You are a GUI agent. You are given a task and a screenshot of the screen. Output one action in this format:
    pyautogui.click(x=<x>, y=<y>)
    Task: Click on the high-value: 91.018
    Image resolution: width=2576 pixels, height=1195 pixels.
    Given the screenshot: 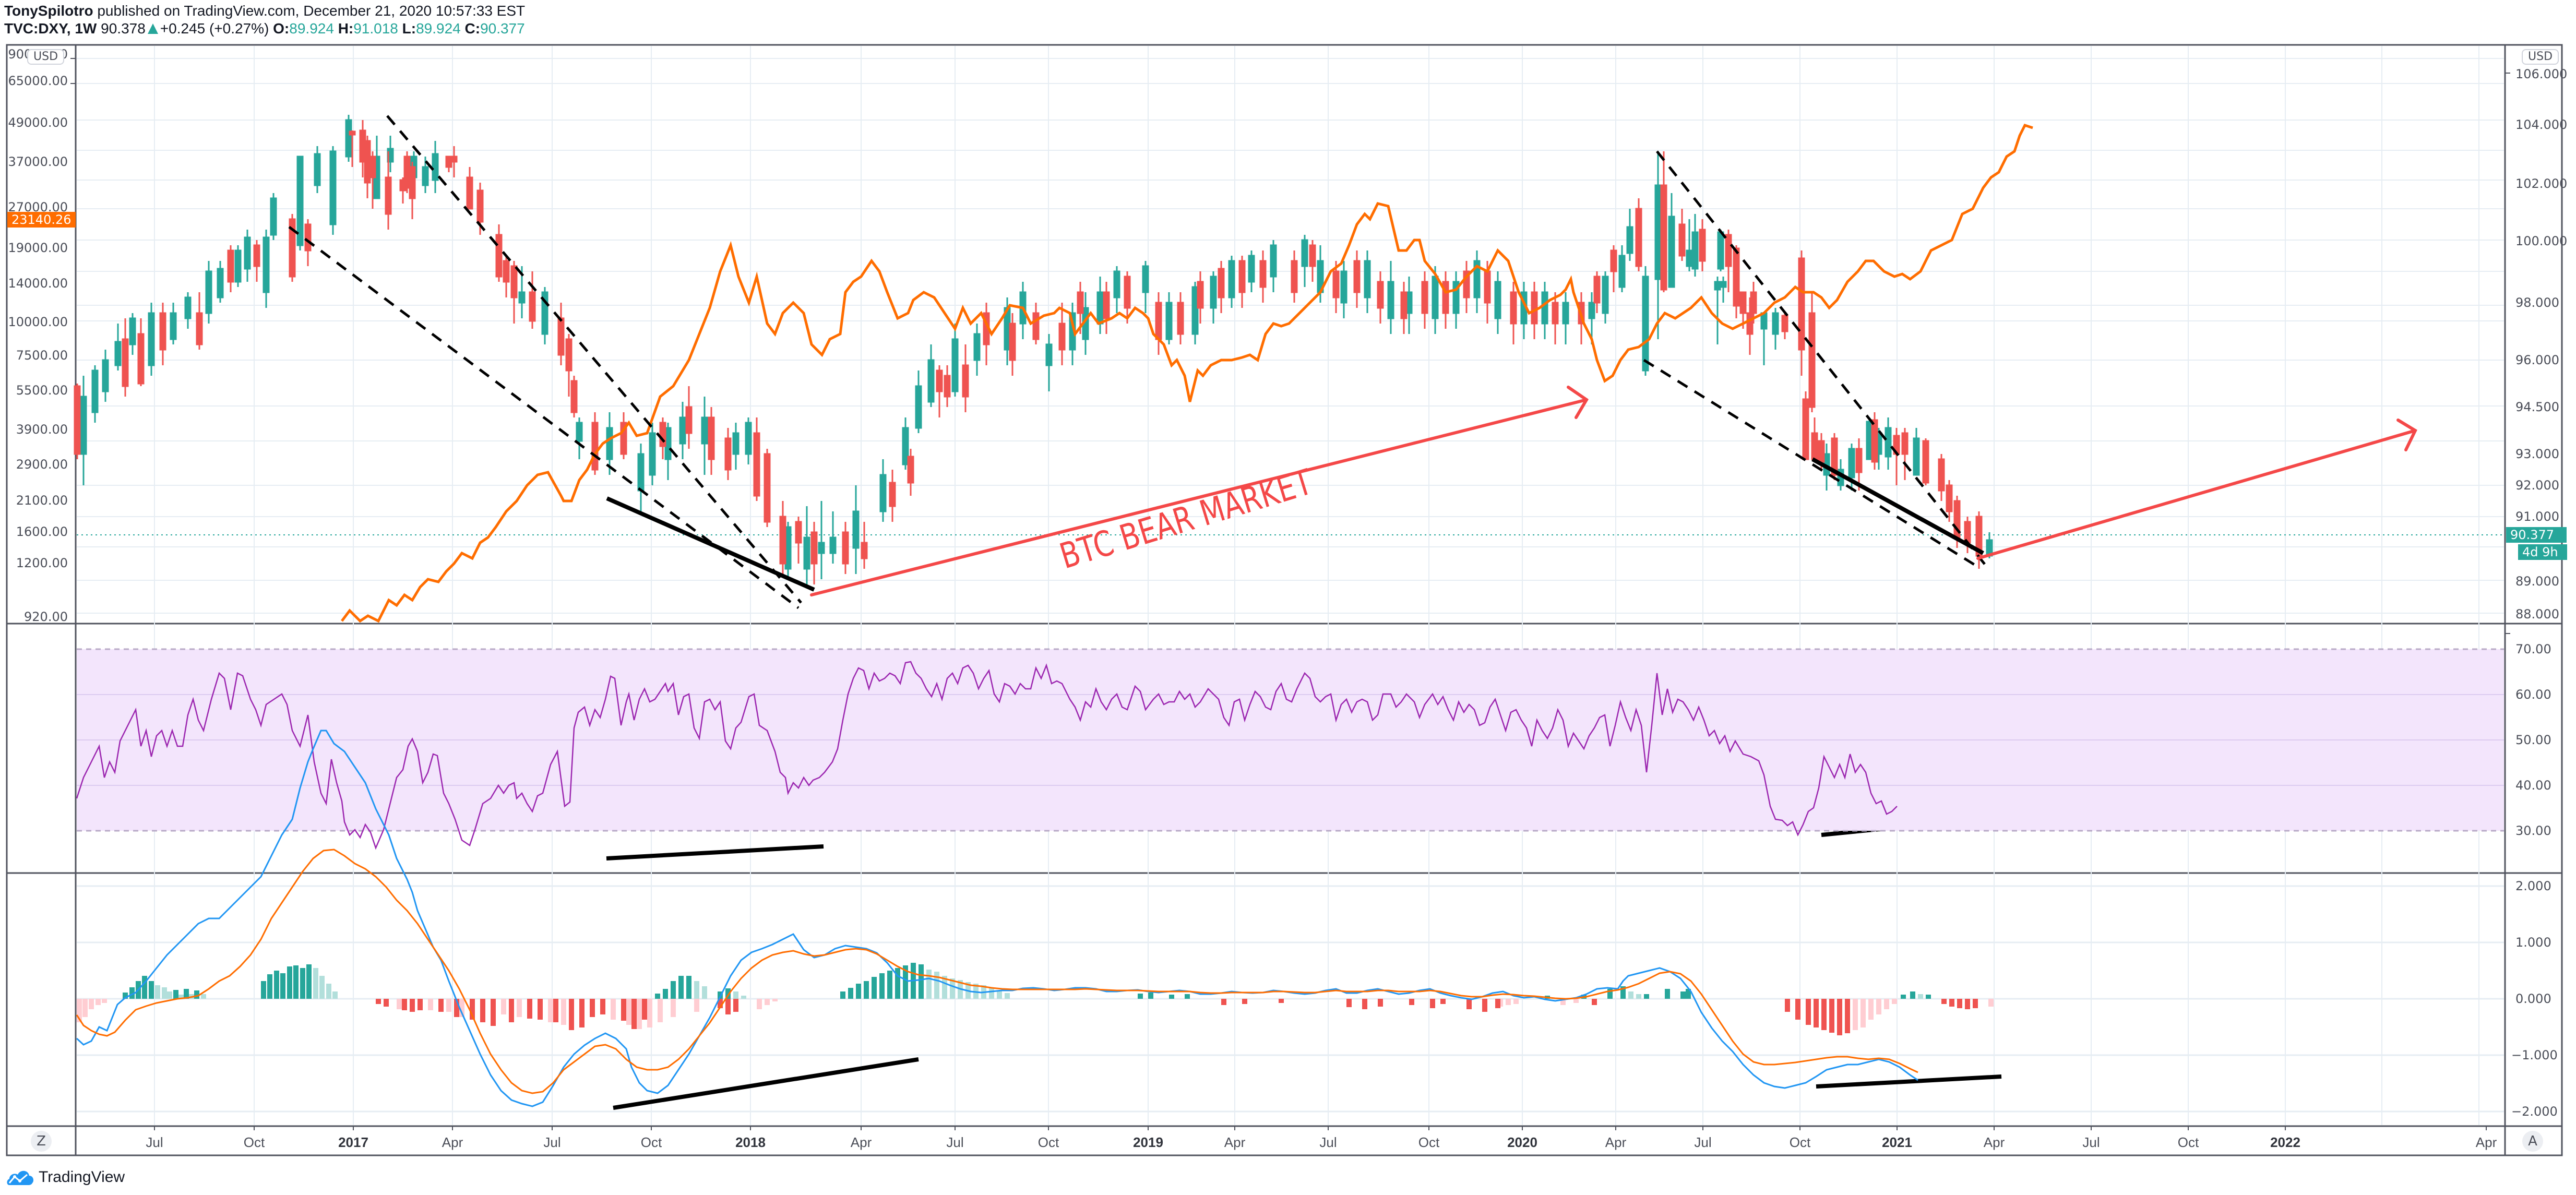 What is the action you would take?
    pyautogui.click(x=375, y=28)
    